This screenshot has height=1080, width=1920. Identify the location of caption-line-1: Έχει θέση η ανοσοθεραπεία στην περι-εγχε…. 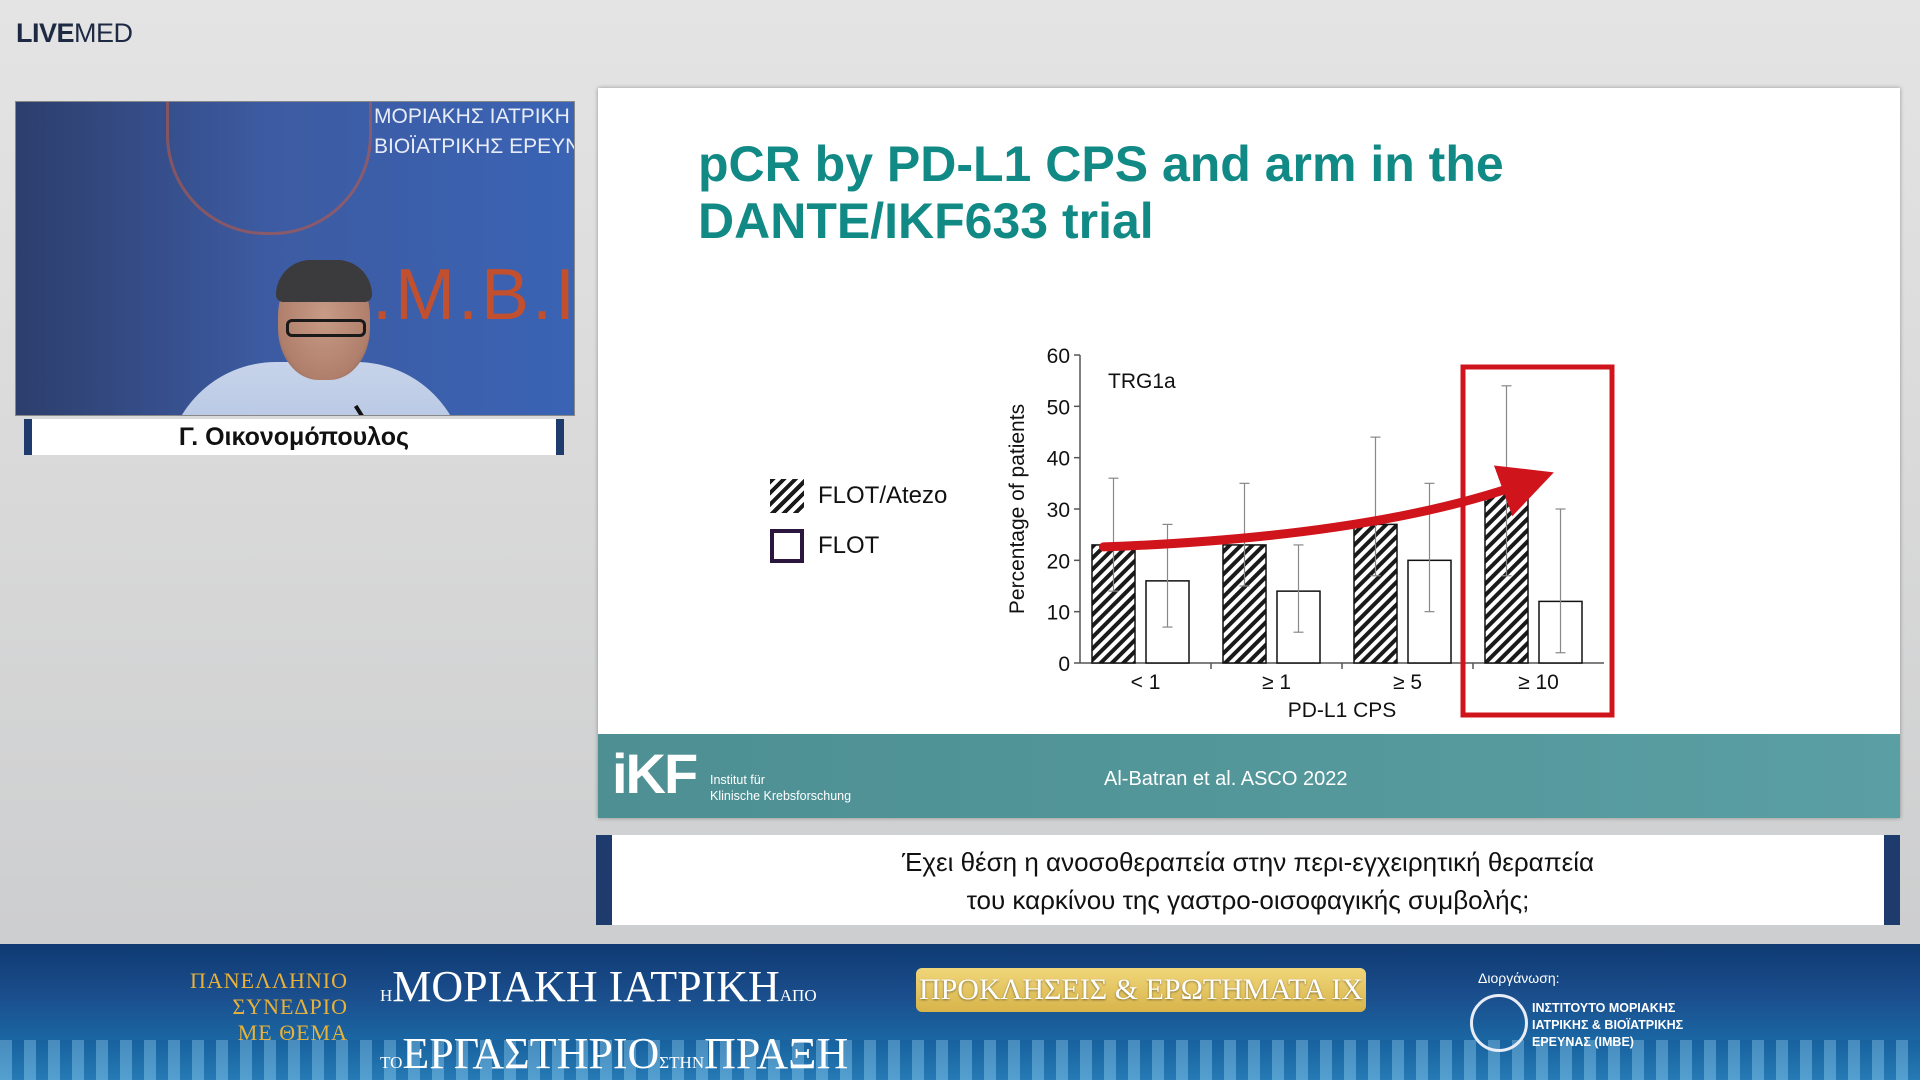
(1248, 862).